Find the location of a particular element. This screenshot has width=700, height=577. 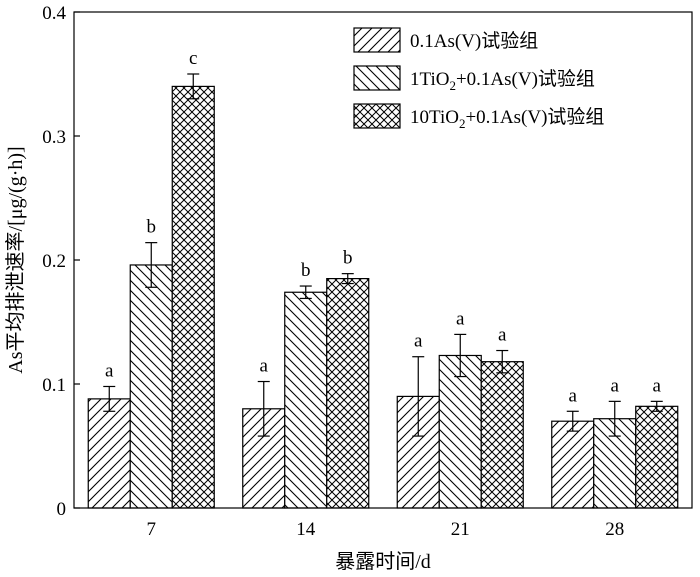

y-tick-label: 0.3 is located at coordinates (54, 137).